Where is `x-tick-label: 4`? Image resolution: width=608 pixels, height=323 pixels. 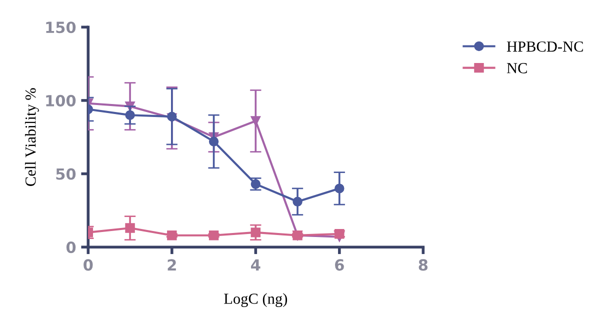
x-tick-label: 4 is located at coordinates (255, 265).